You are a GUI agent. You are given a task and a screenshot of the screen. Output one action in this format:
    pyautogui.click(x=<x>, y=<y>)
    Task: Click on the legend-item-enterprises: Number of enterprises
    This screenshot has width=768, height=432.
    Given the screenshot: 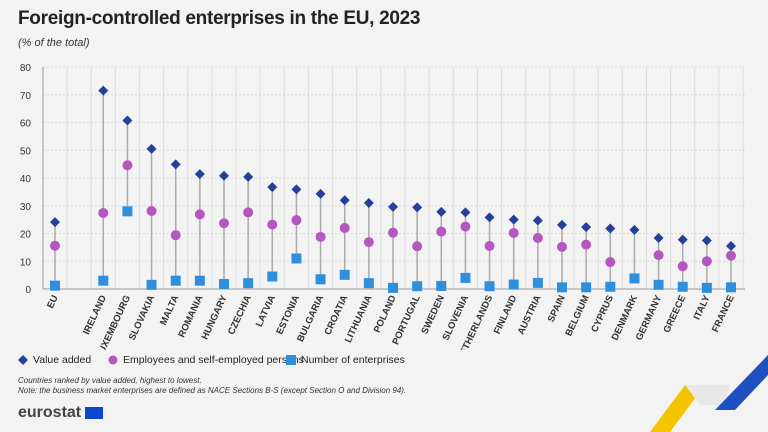 What is the action you would take?
    pyautogui.click(x=345, y=360)
    